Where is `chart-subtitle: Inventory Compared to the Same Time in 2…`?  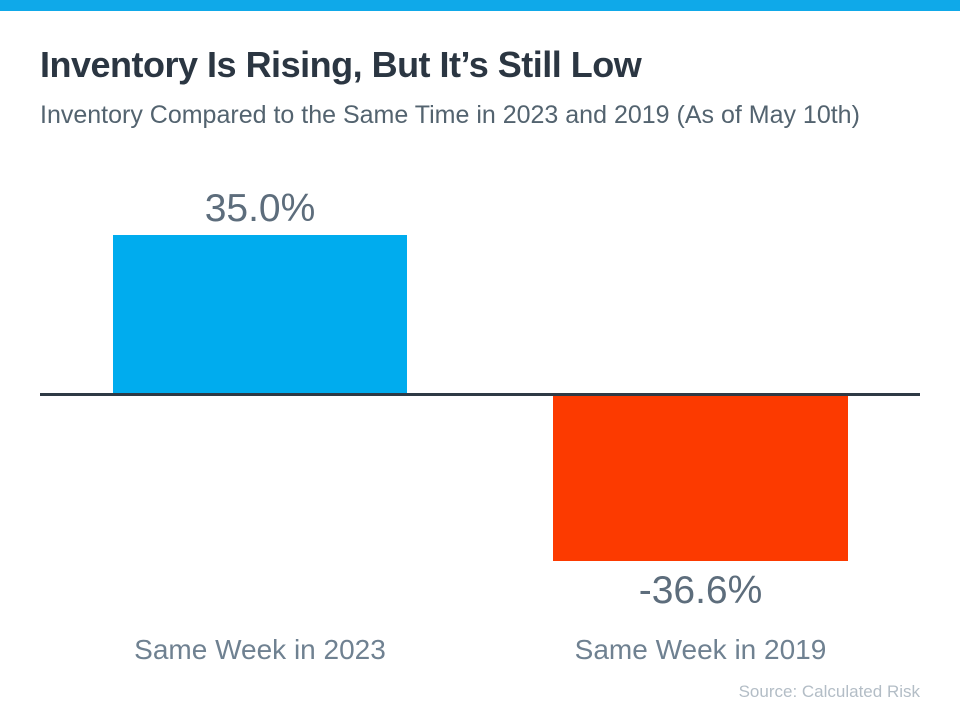 chart-subtitle: Inventory Compared to the Same Time in 2… is located at coordinates (450, 115).